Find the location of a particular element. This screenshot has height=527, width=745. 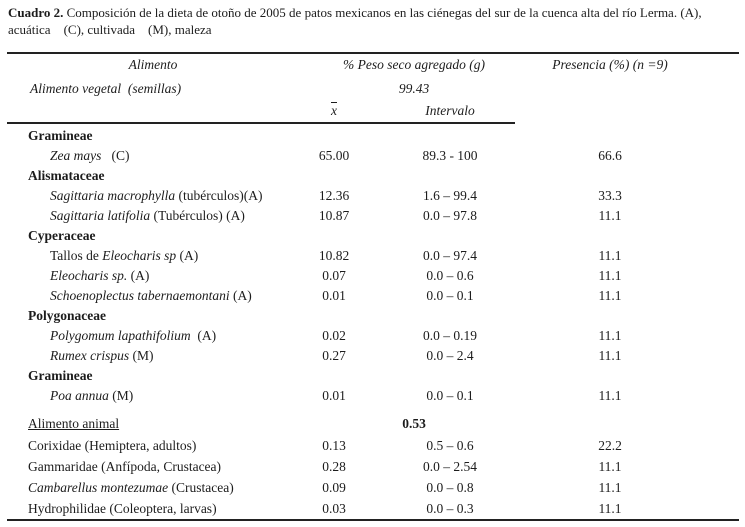

food-name-cell: Tallos de Eleocharis sp (A) is located at coordinates (153, 256).